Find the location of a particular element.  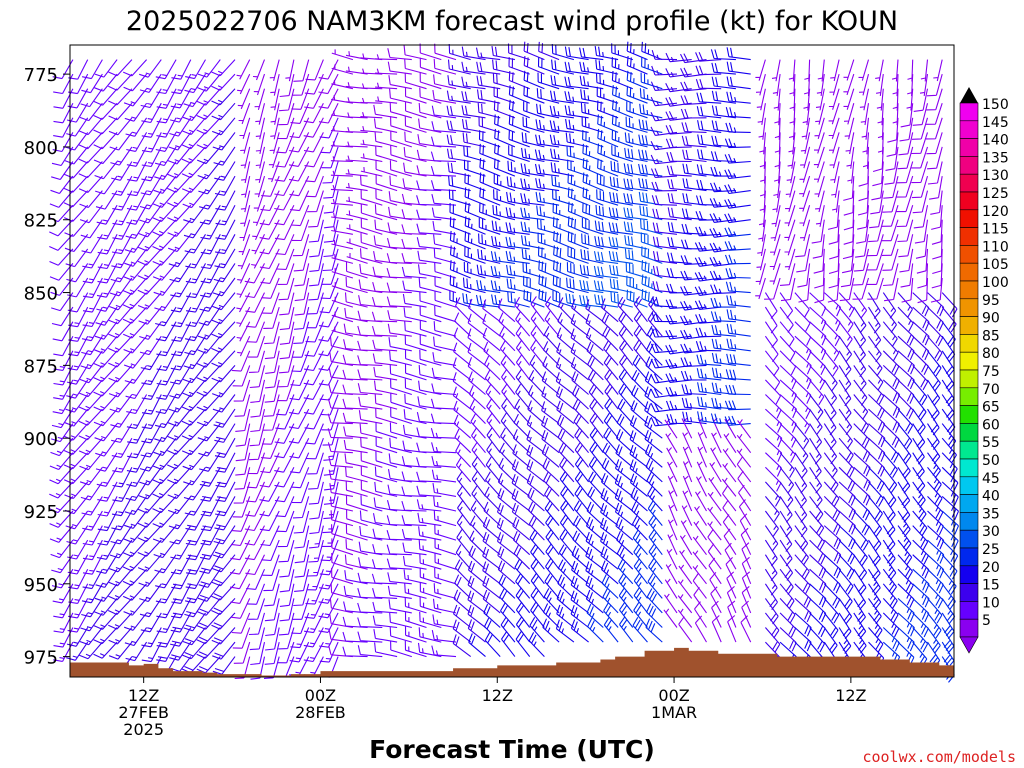

credit-link: coolwx.com/models is located at coordinates (939, 757).